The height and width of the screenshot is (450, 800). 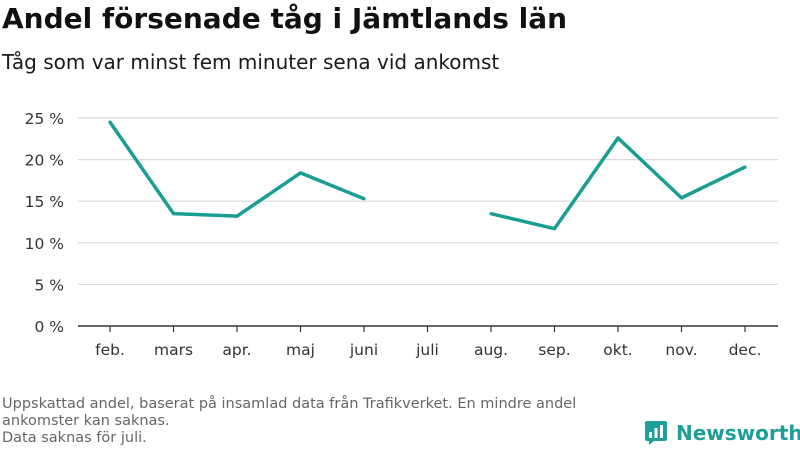 What do you see at coordinates (738, 433) in the screenshot?
I see `logo-text: Newsworthy` at bounding box center [738, 433].